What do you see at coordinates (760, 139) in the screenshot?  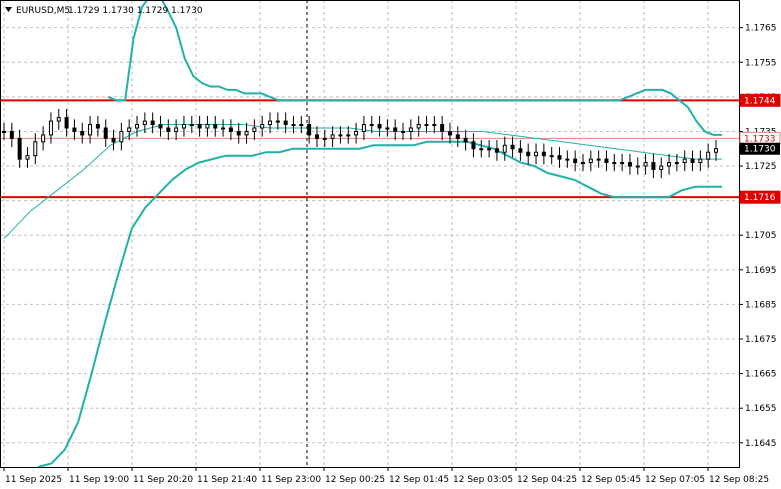 I see `level-price-label: 1.1733` at bounding box center [760, 139].